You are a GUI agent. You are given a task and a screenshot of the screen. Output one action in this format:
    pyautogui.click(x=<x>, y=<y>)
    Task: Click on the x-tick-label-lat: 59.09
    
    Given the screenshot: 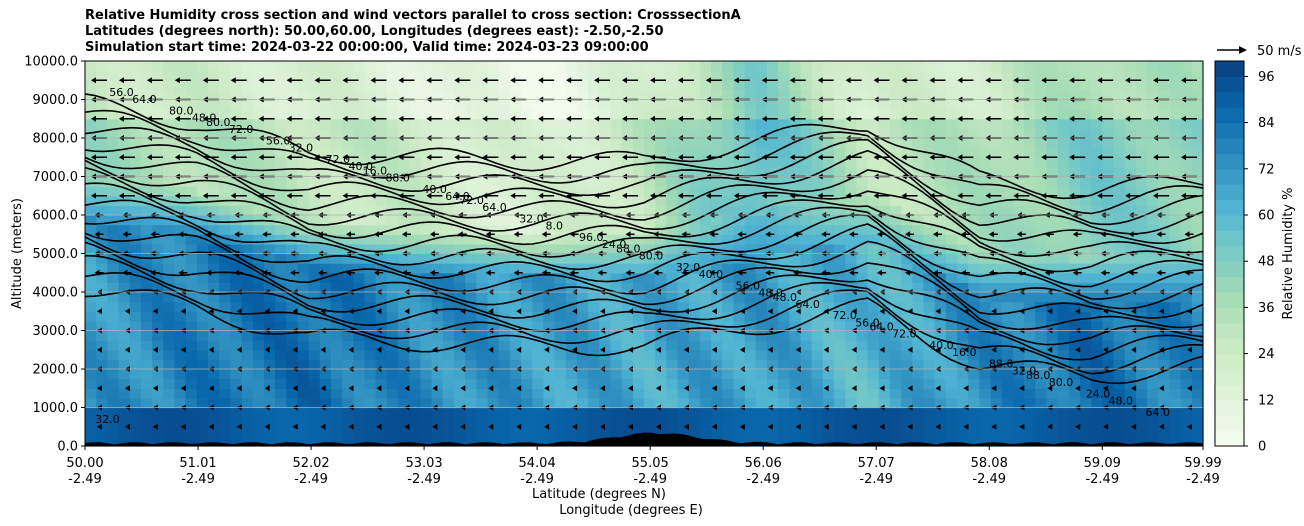 What is the action you would take?
    pyautogui.click(x=1102, y=463)
    